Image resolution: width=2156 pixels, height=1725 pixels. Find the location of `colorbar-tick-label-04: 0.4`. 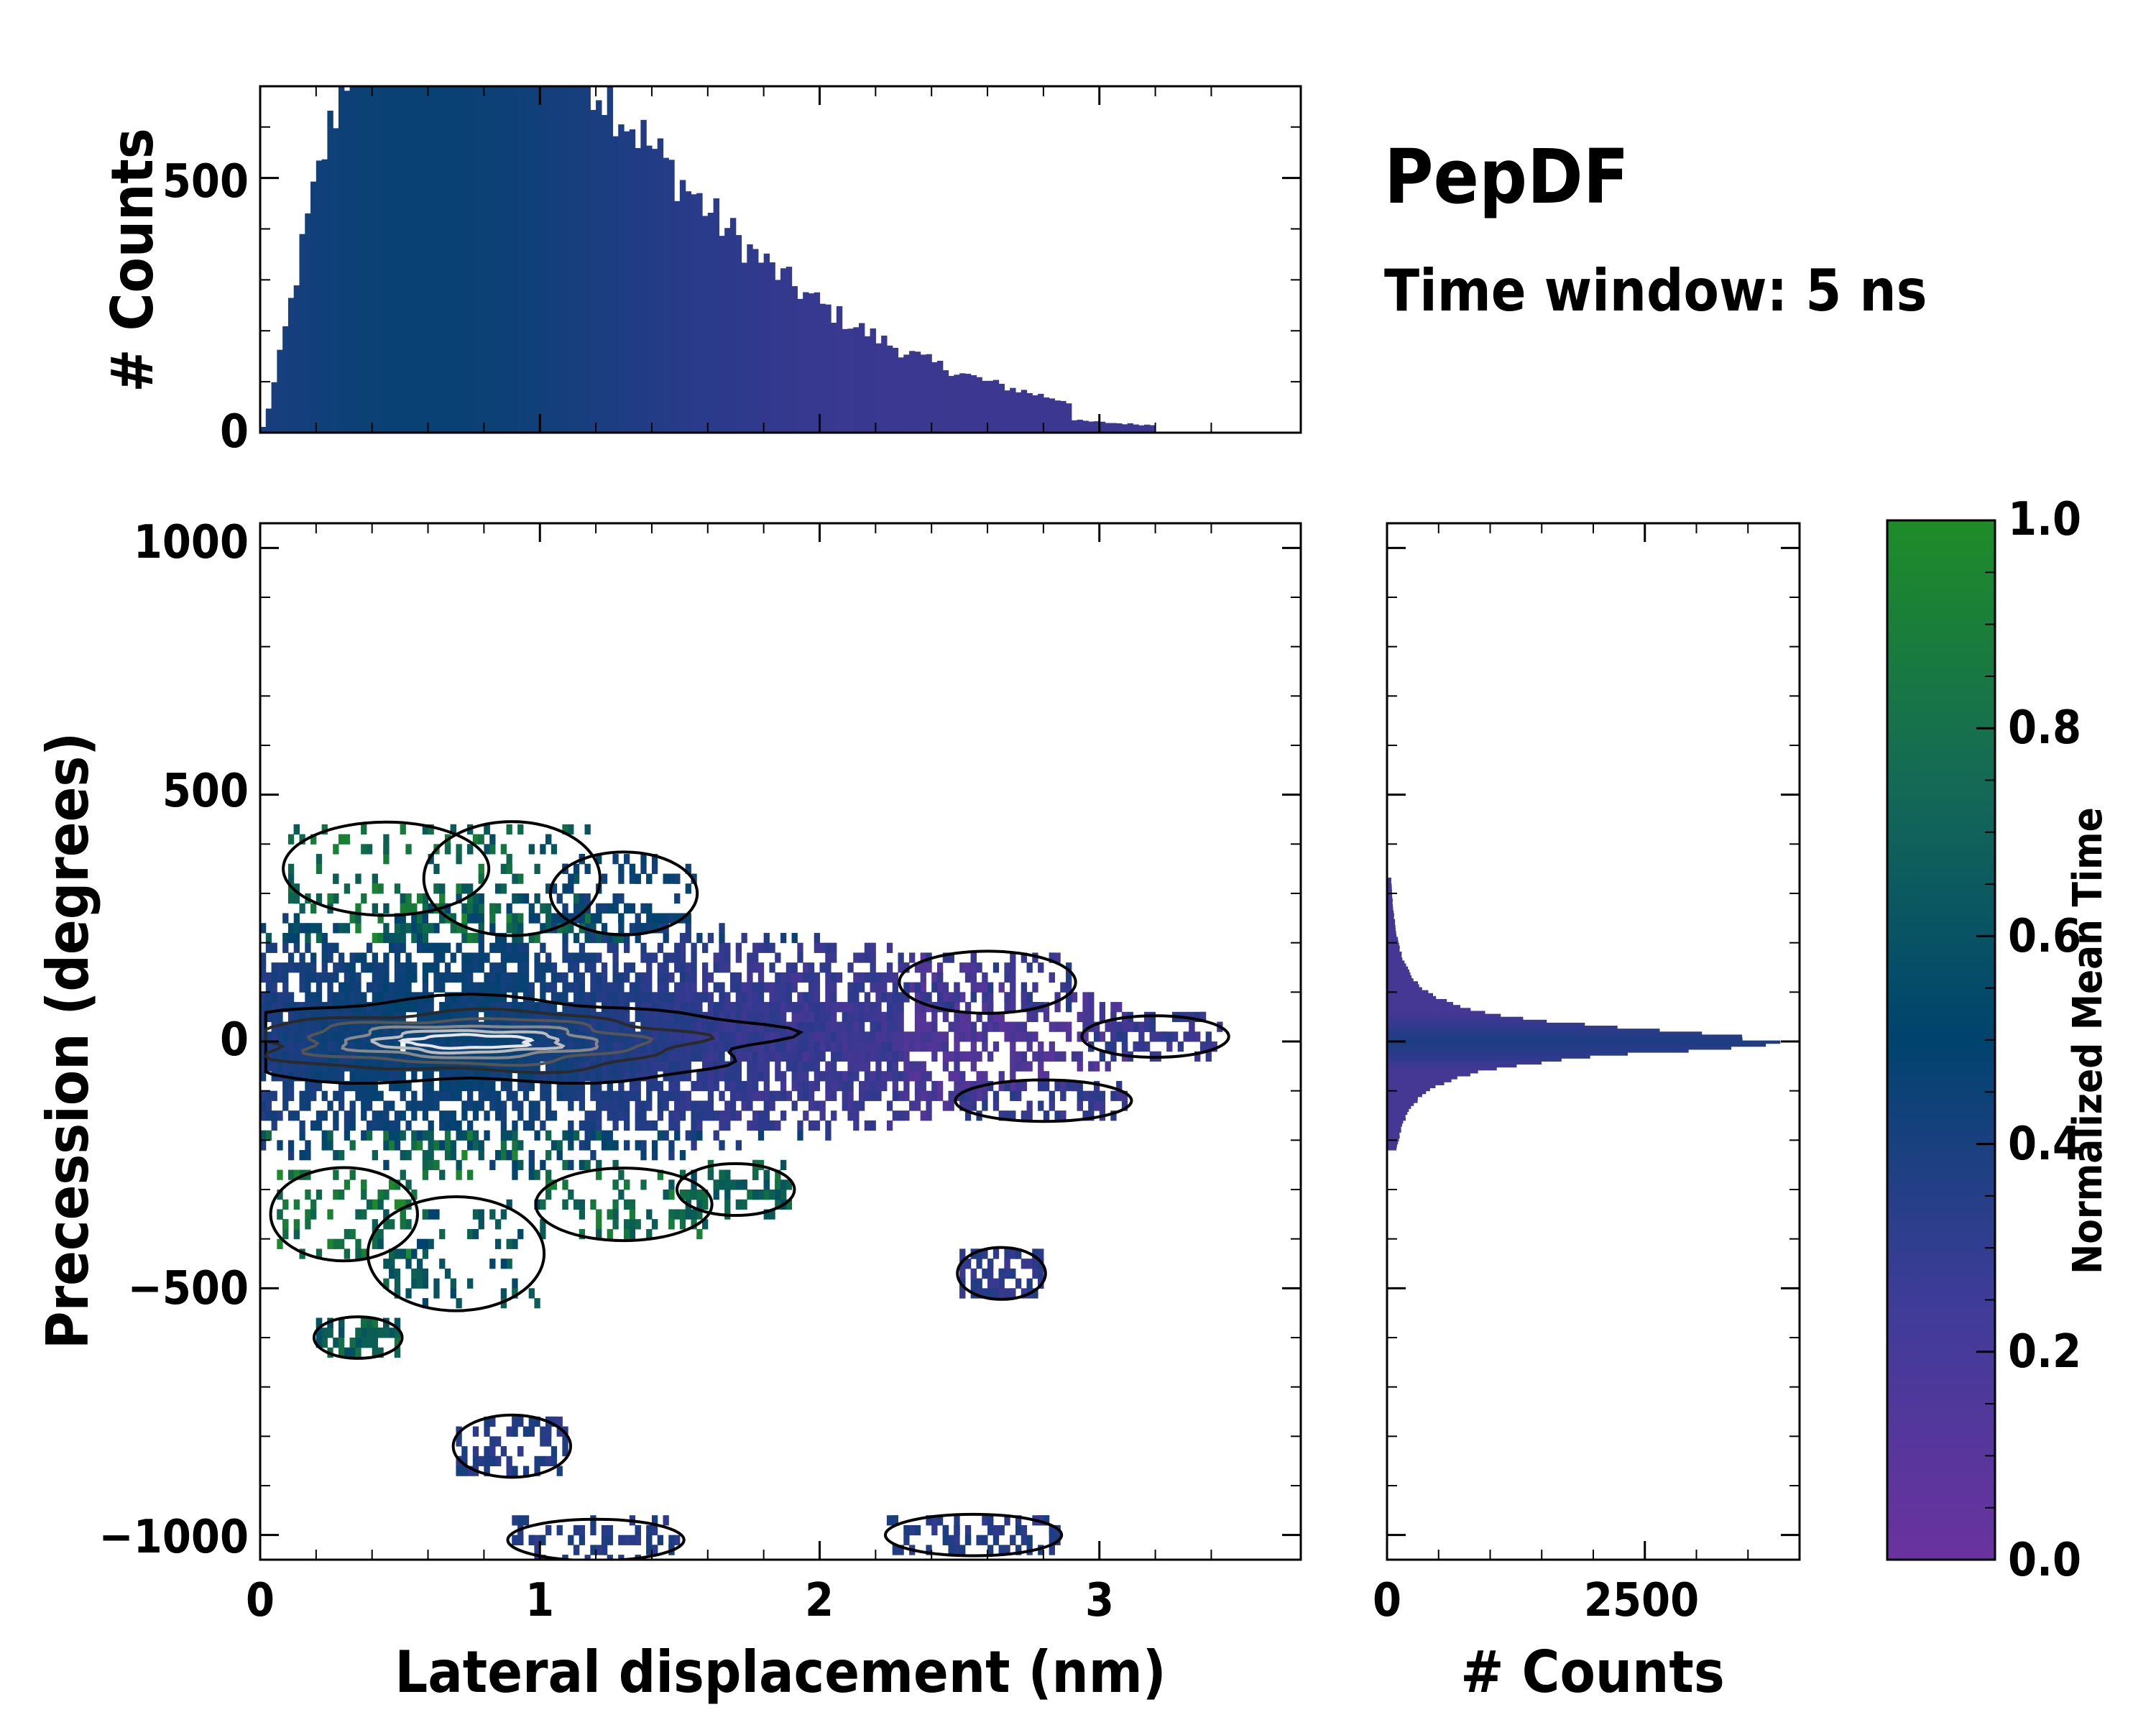

colorbar-tick-label-04: 0.4 is located at coordinates (2044, 1144).